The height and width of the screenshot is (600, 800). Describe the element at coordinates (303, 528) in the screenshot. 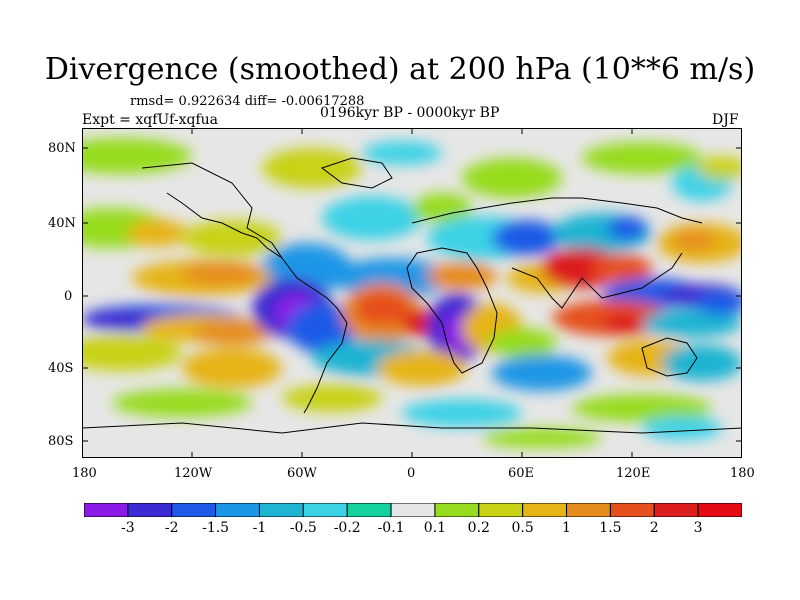

I see `colorbar-label: -0.5` at that location.